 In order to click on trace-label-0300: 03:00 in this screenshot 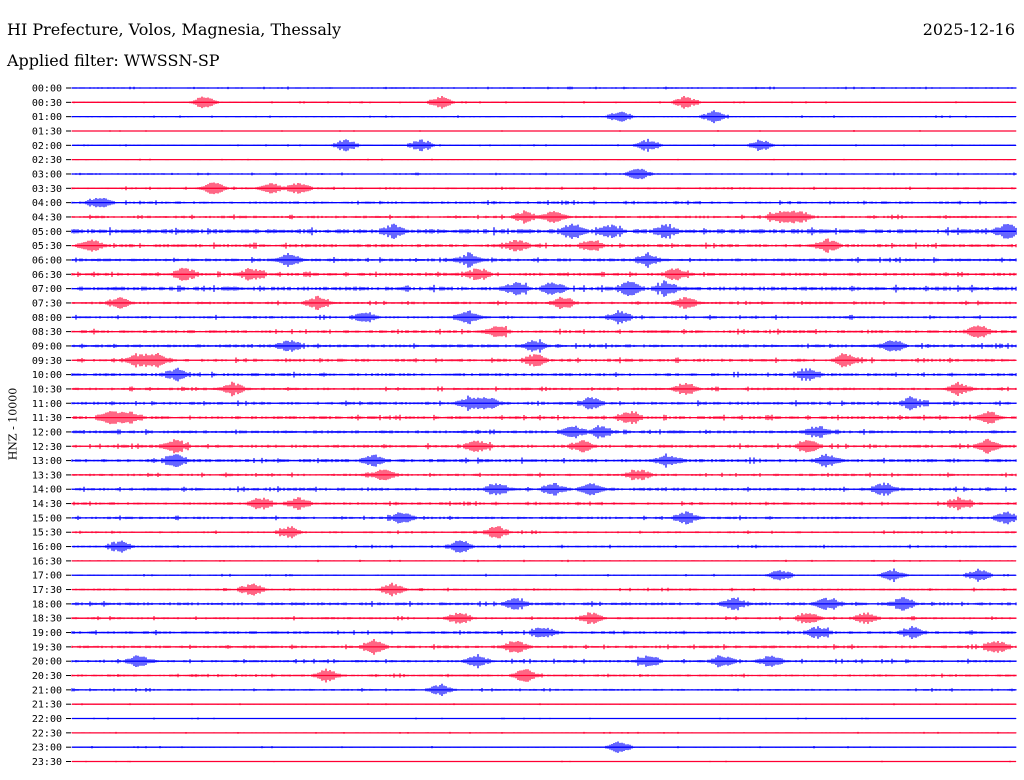, I will do `click(47, 174)`.